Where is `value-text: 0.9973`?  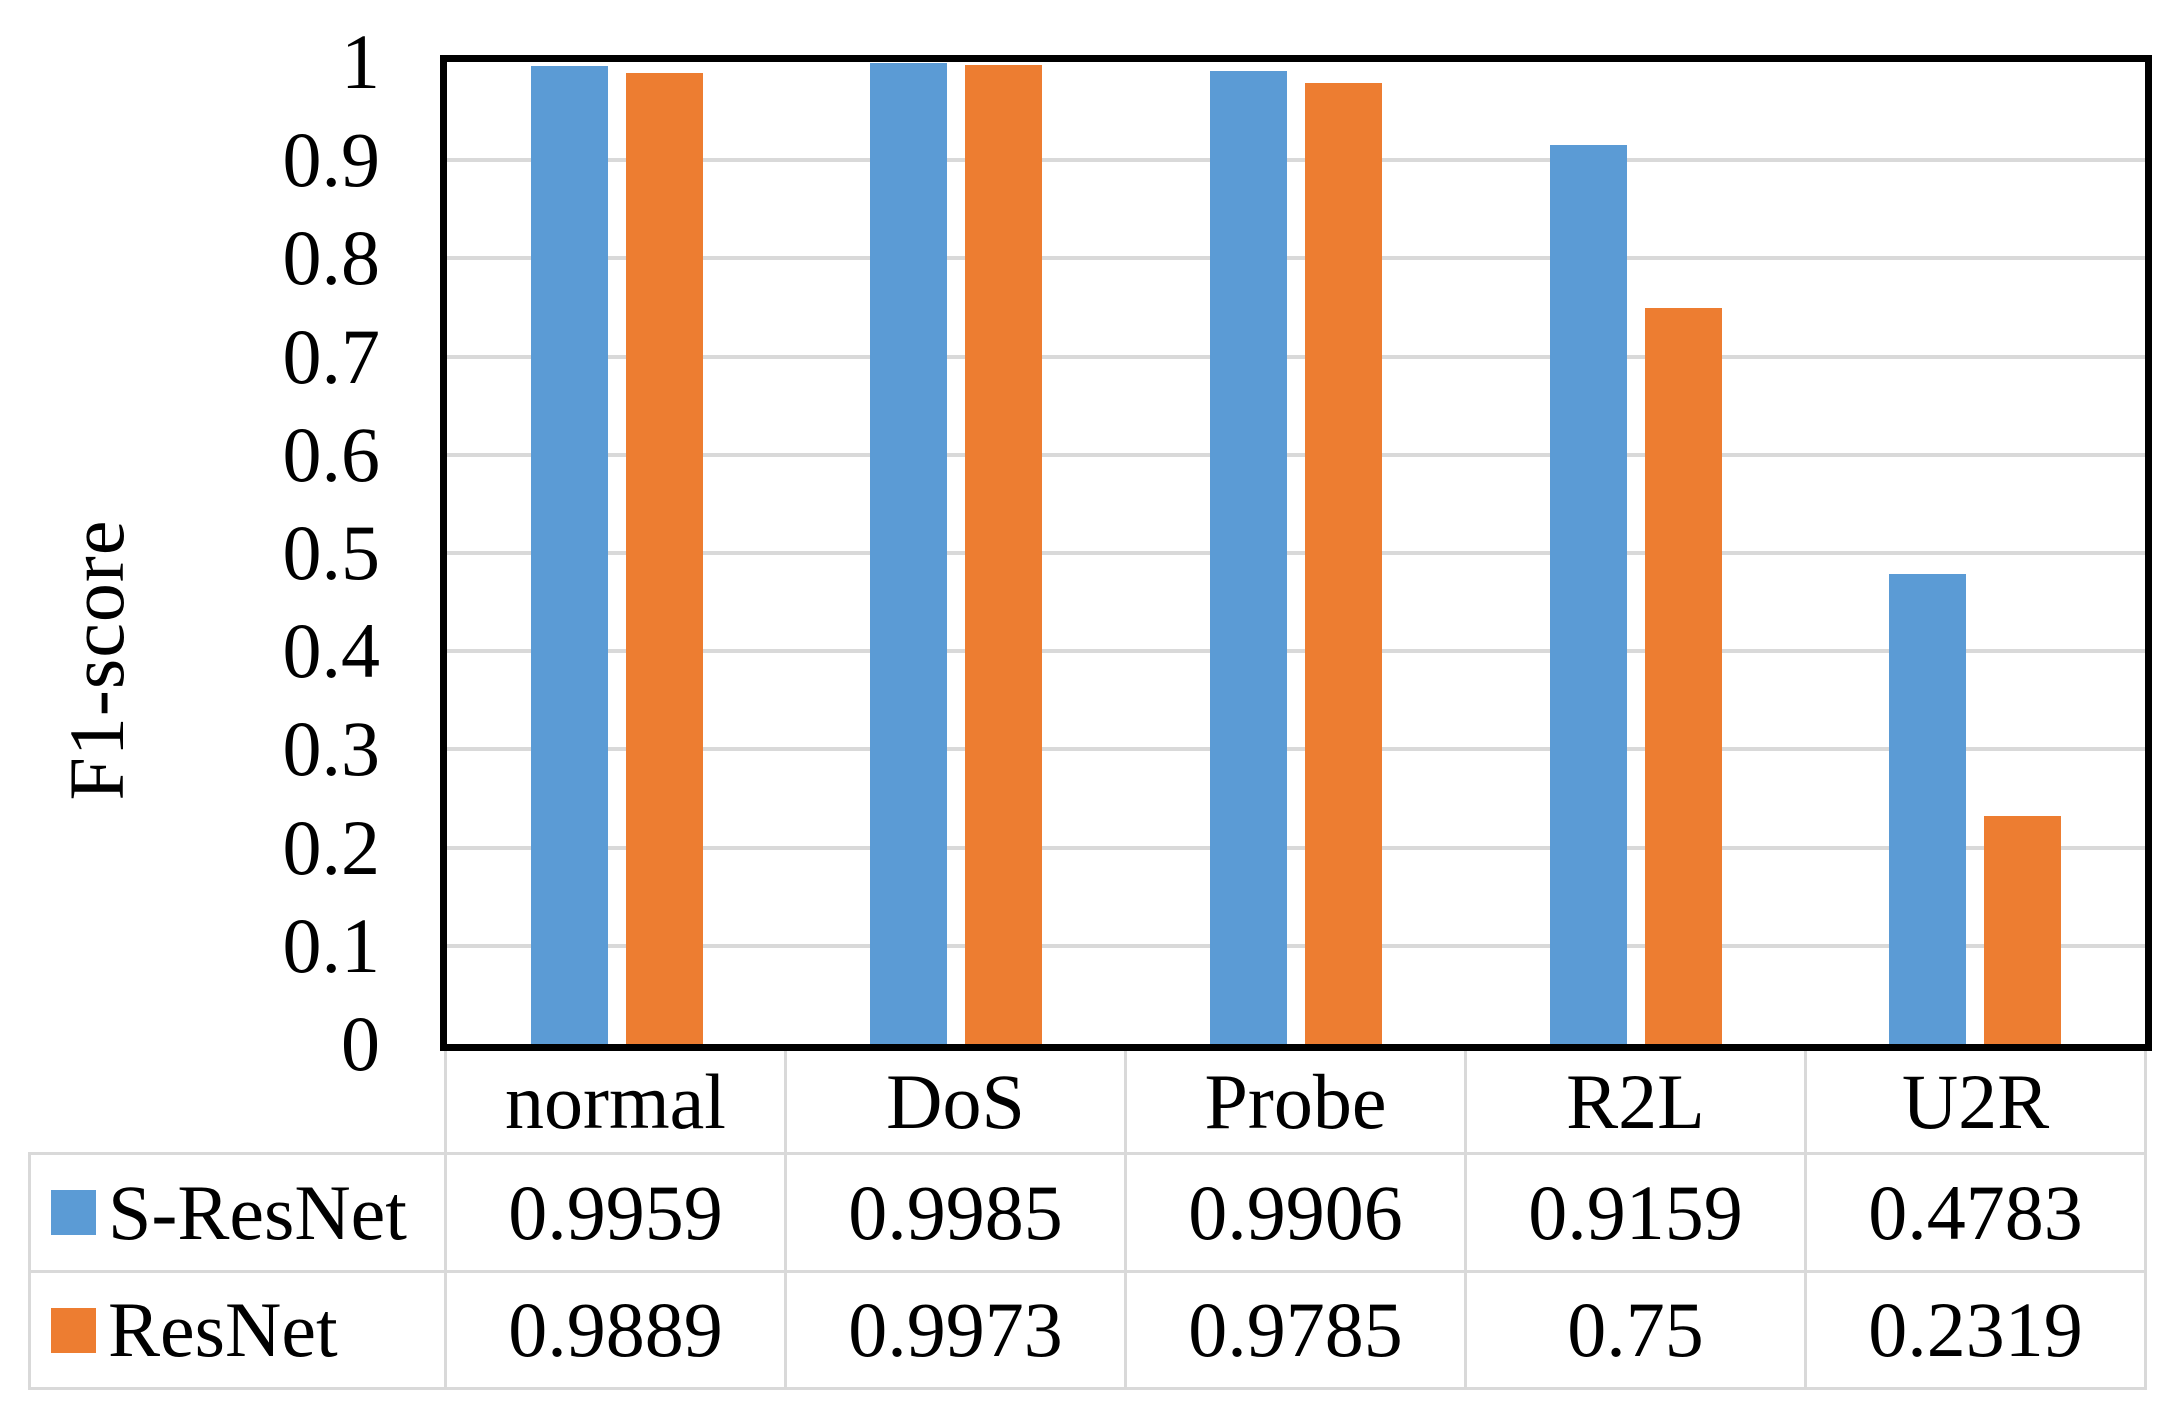
value-text: 0.9973 is located at coordinates (955, 1329).